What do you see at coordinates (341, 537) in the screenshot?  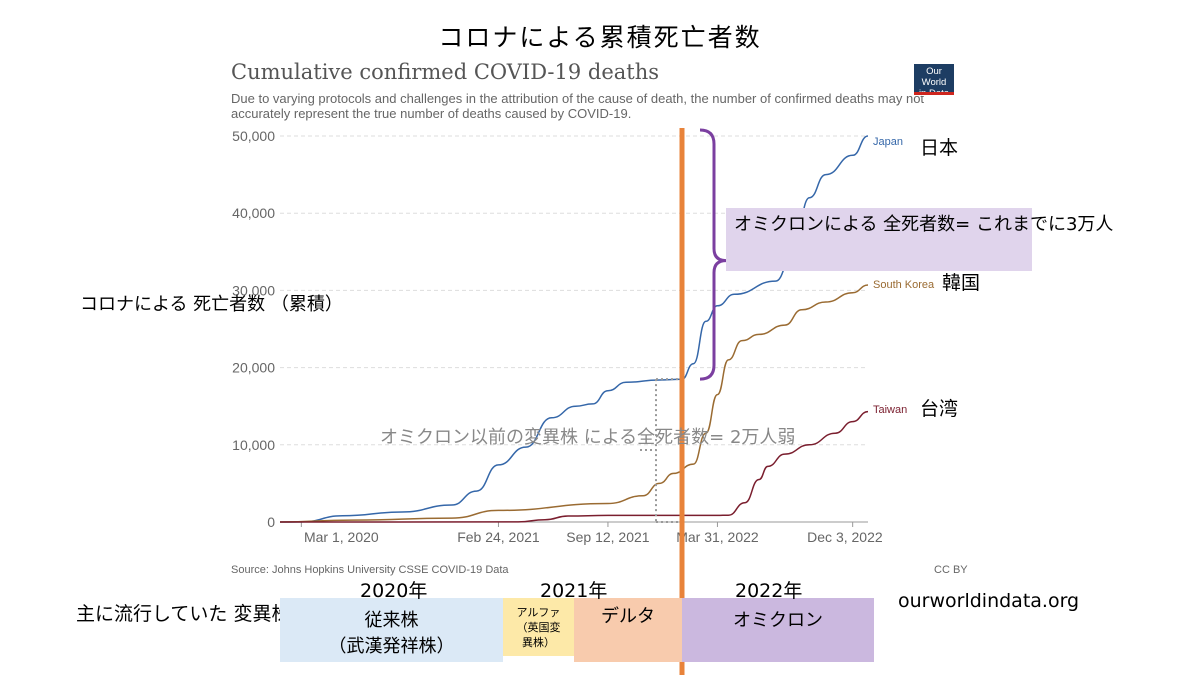 I see `x-tick-label: Mar 1, 2020` at bounding box center [341, 537].